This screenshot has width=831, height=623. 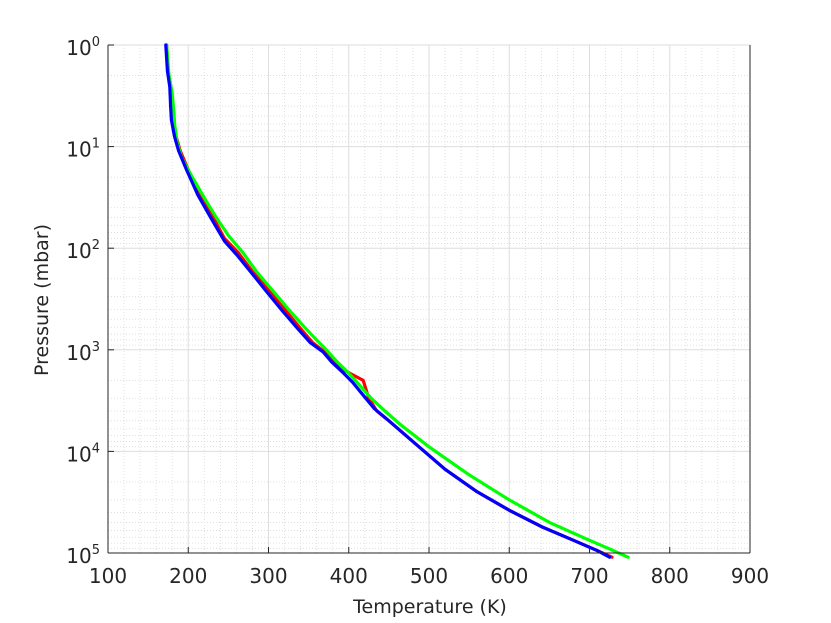 I want to click on x-tick-label: 600, so click(x=509, y=576).